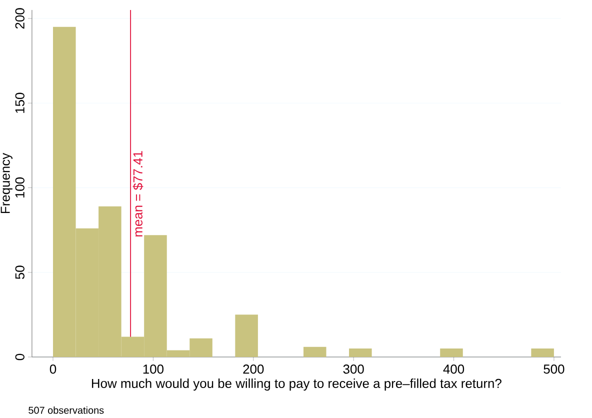 The width and height of the screenshot is (592, 418). I want to click on y-tick-label: 200, so click(19, 18).